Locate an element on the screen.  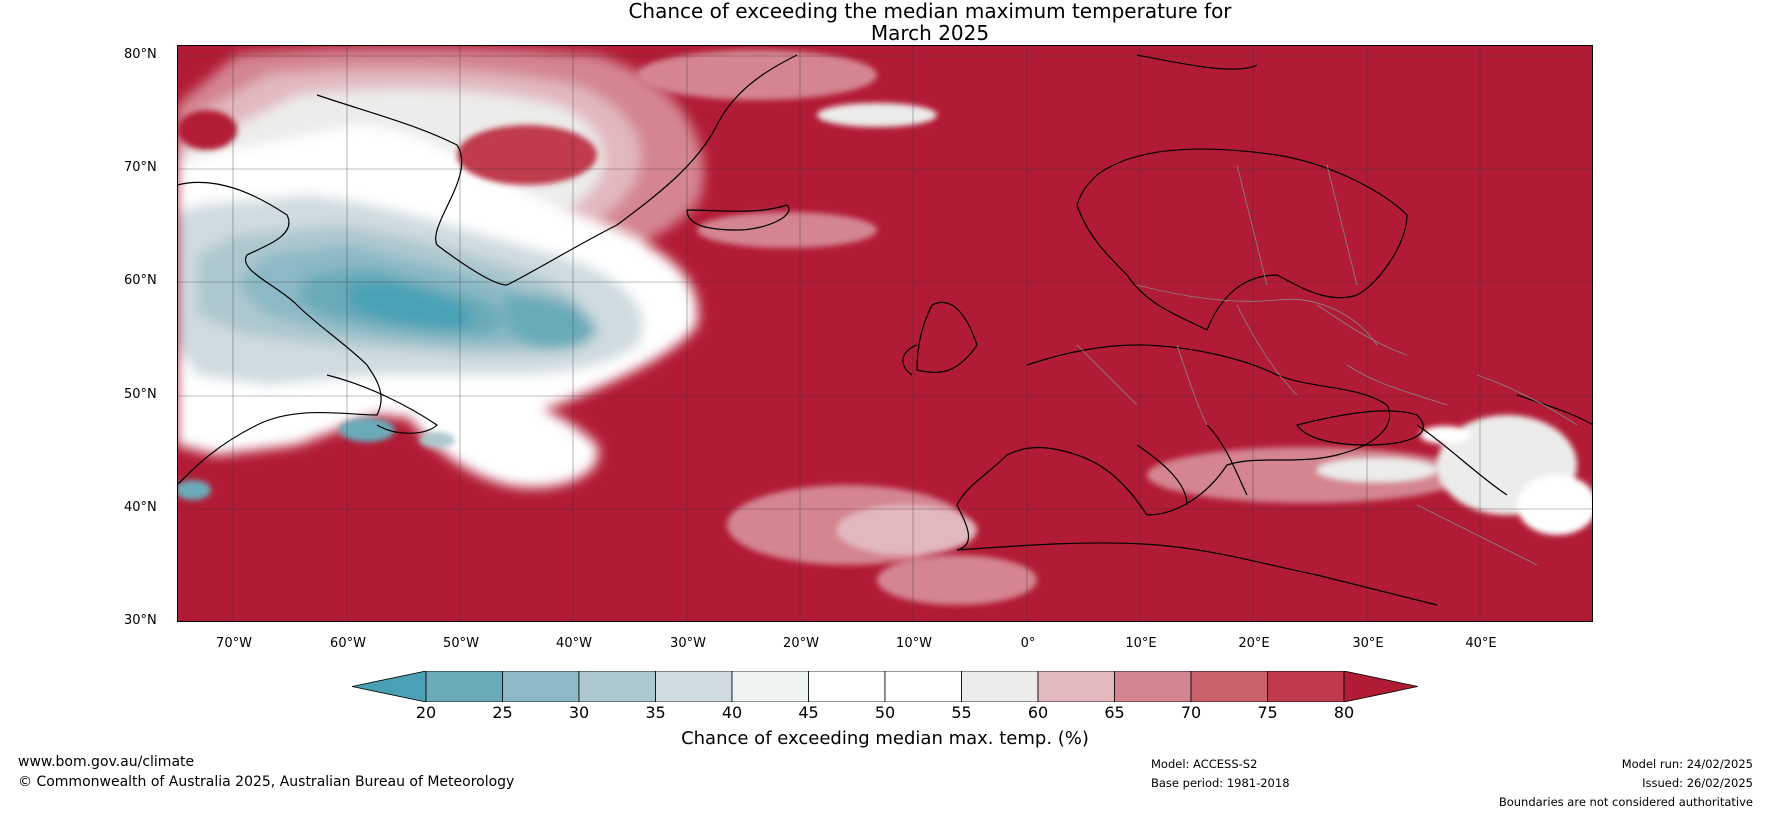
colorbar-tick-label: 45 is located at coordinates (808, 712).